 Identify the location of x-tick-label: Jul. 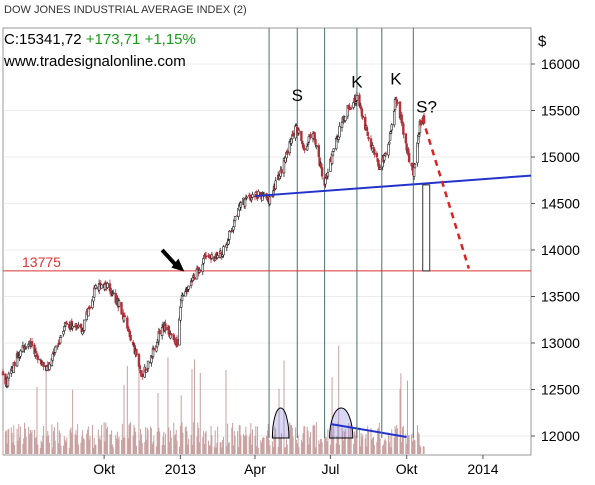
(330, 469).